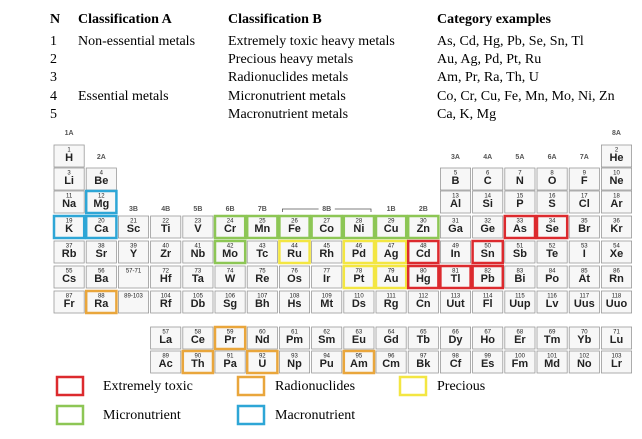 This screenshot has height=439, width=642. Describe the element at coordinates (326, 333) in the screenshot. I see `atomic-number: 62` at that location.